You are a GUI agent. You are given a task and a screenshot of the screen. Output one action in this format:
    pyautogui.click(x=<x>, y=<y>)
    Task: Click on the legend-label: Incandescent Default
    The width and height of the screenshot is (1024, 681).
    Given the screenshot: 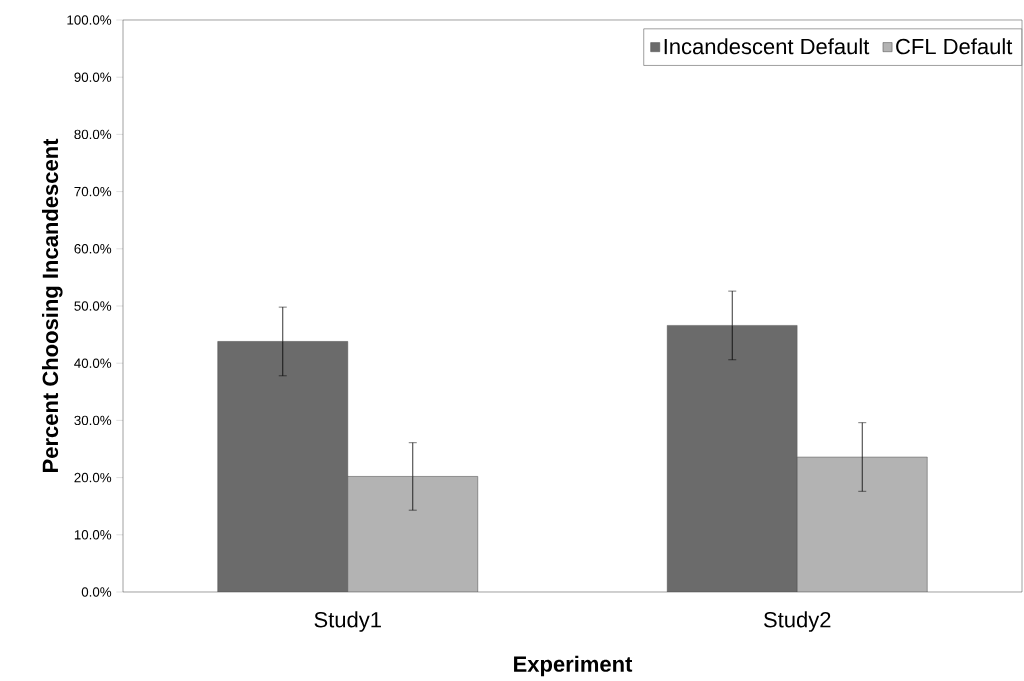 What is the action you would take?
    pyautogui.click(x=767, y=46)
    